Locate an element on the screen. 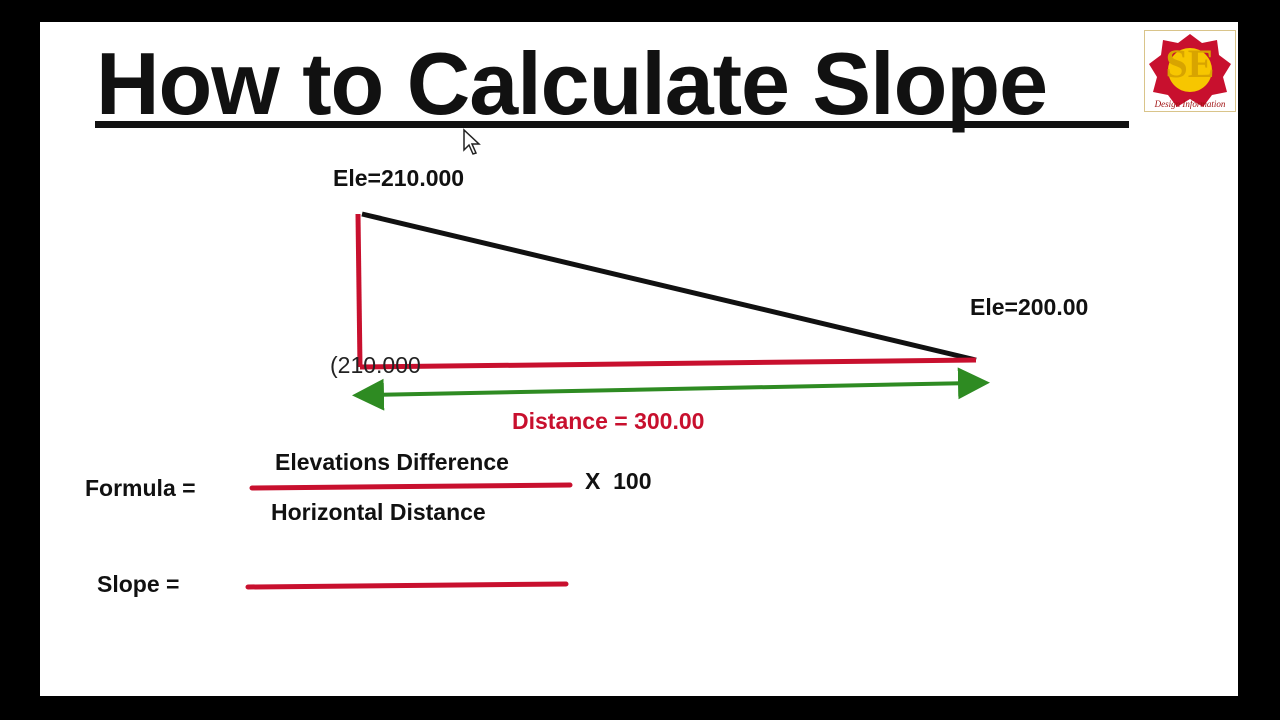 The image size is (1280, 720). base-leg-line is located at coordinates (668, 363).